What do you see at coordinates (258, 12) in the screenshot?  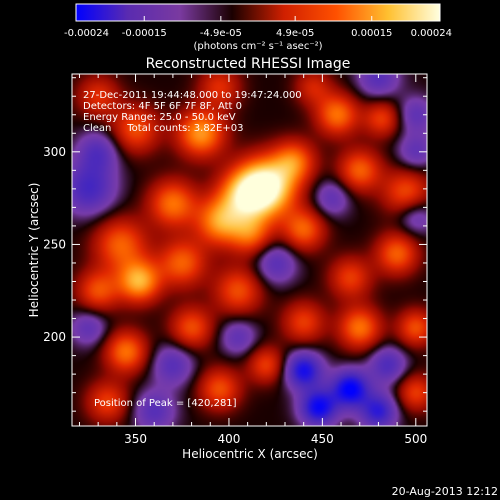 I see `colorbar` at bounding box center [258, 12].